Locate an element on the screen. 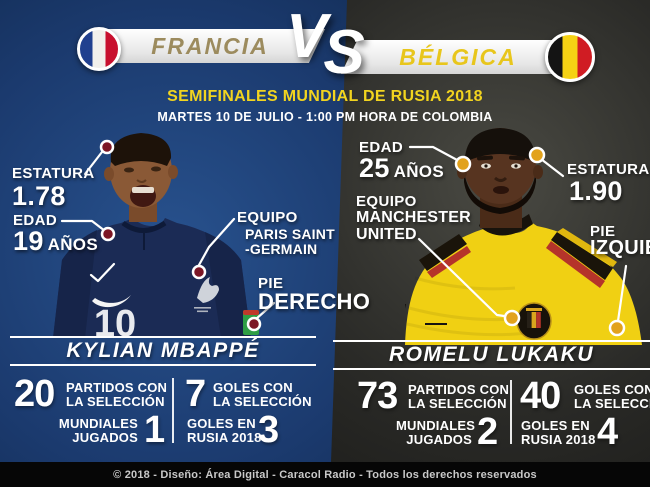 The width and height of the screenshot is (650, 487). mbappe-mundiales-label: MUNDIALES JUGADOS is located at coordinates (98, 431).